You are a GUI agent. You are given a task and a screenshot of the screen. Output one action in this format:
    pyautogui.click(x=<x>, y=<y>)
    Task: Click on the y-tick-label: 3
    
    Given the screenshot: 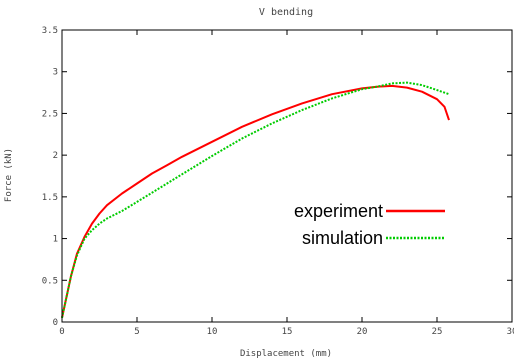 What is the action you would take?
    pyautogui.click(x=55, y=73)
    